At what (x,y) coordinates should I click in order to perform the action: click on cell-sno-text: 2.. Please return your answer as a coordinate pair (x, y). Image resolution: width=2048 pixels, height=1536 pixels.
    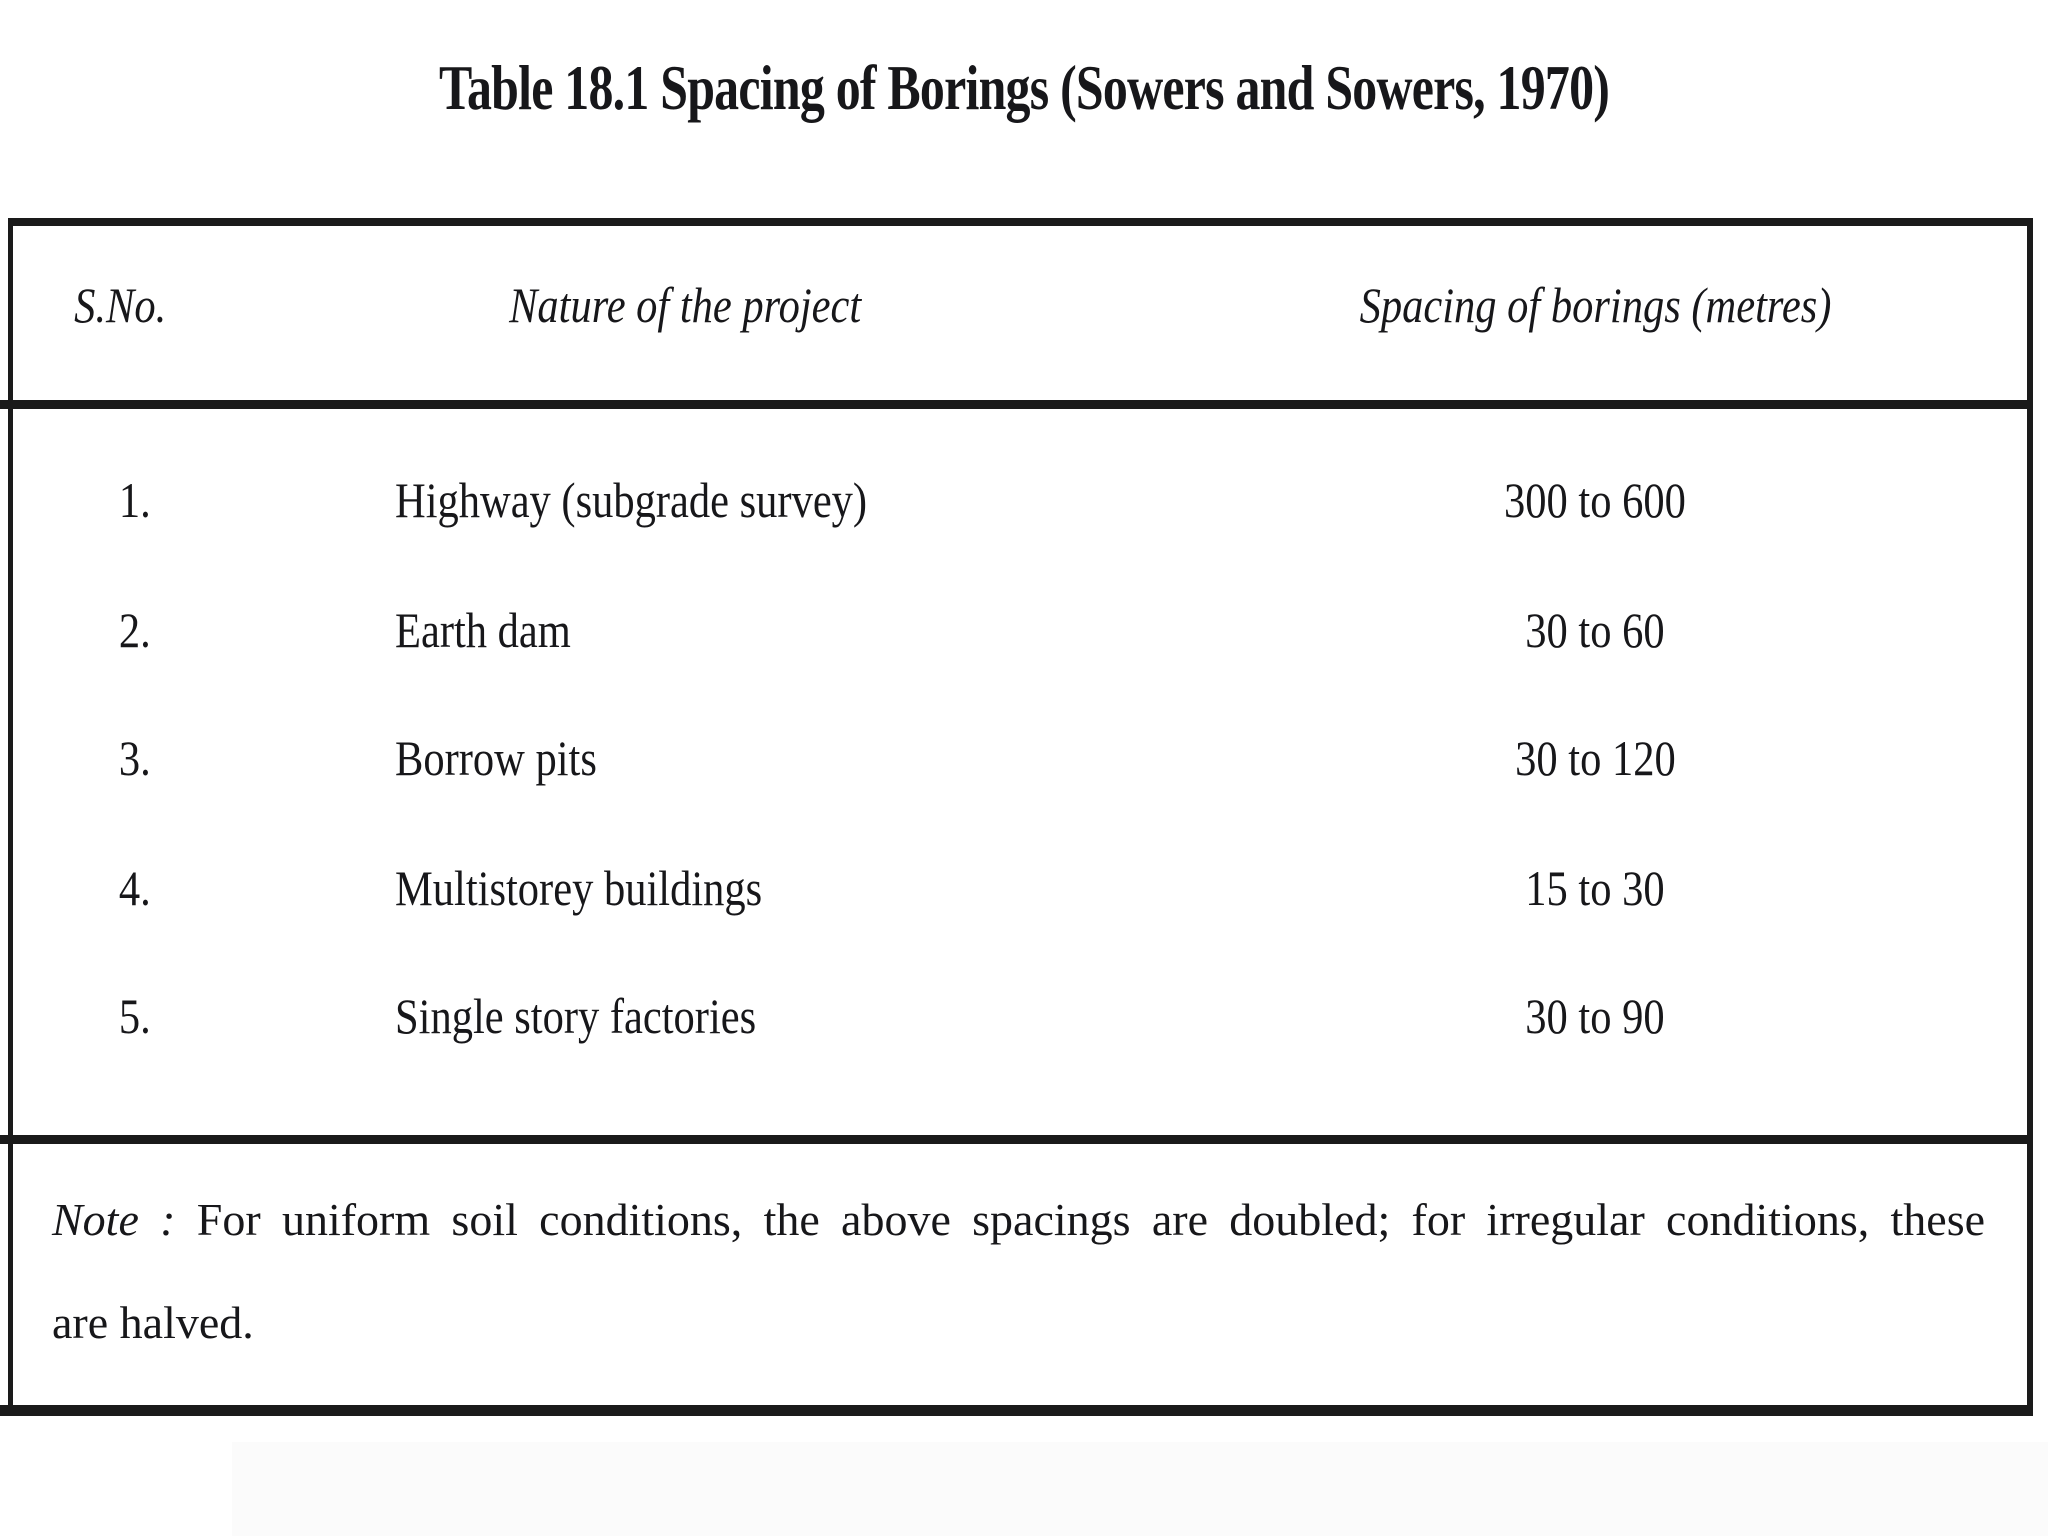
    Looking at the image, I should click on (135, 630).